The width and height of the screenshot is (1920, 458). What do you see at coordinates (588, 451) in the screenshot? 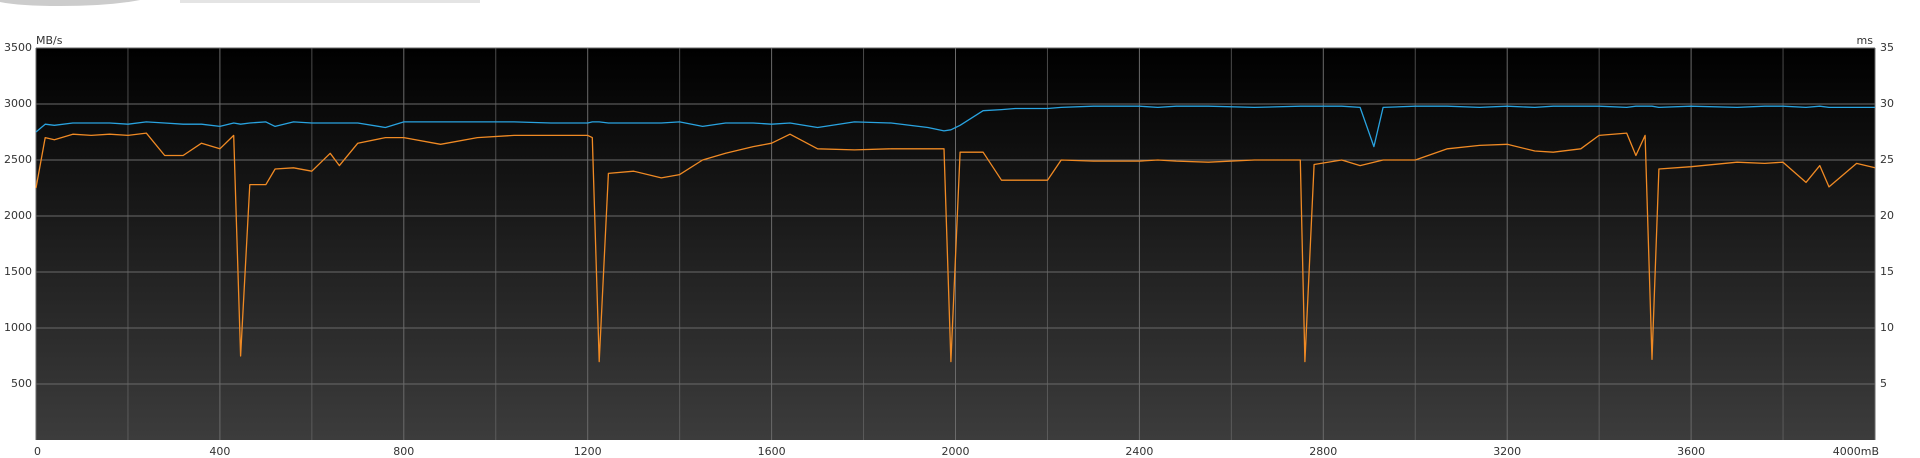
I see `x-tick-label: 1200` at bounding box center [588, 451].